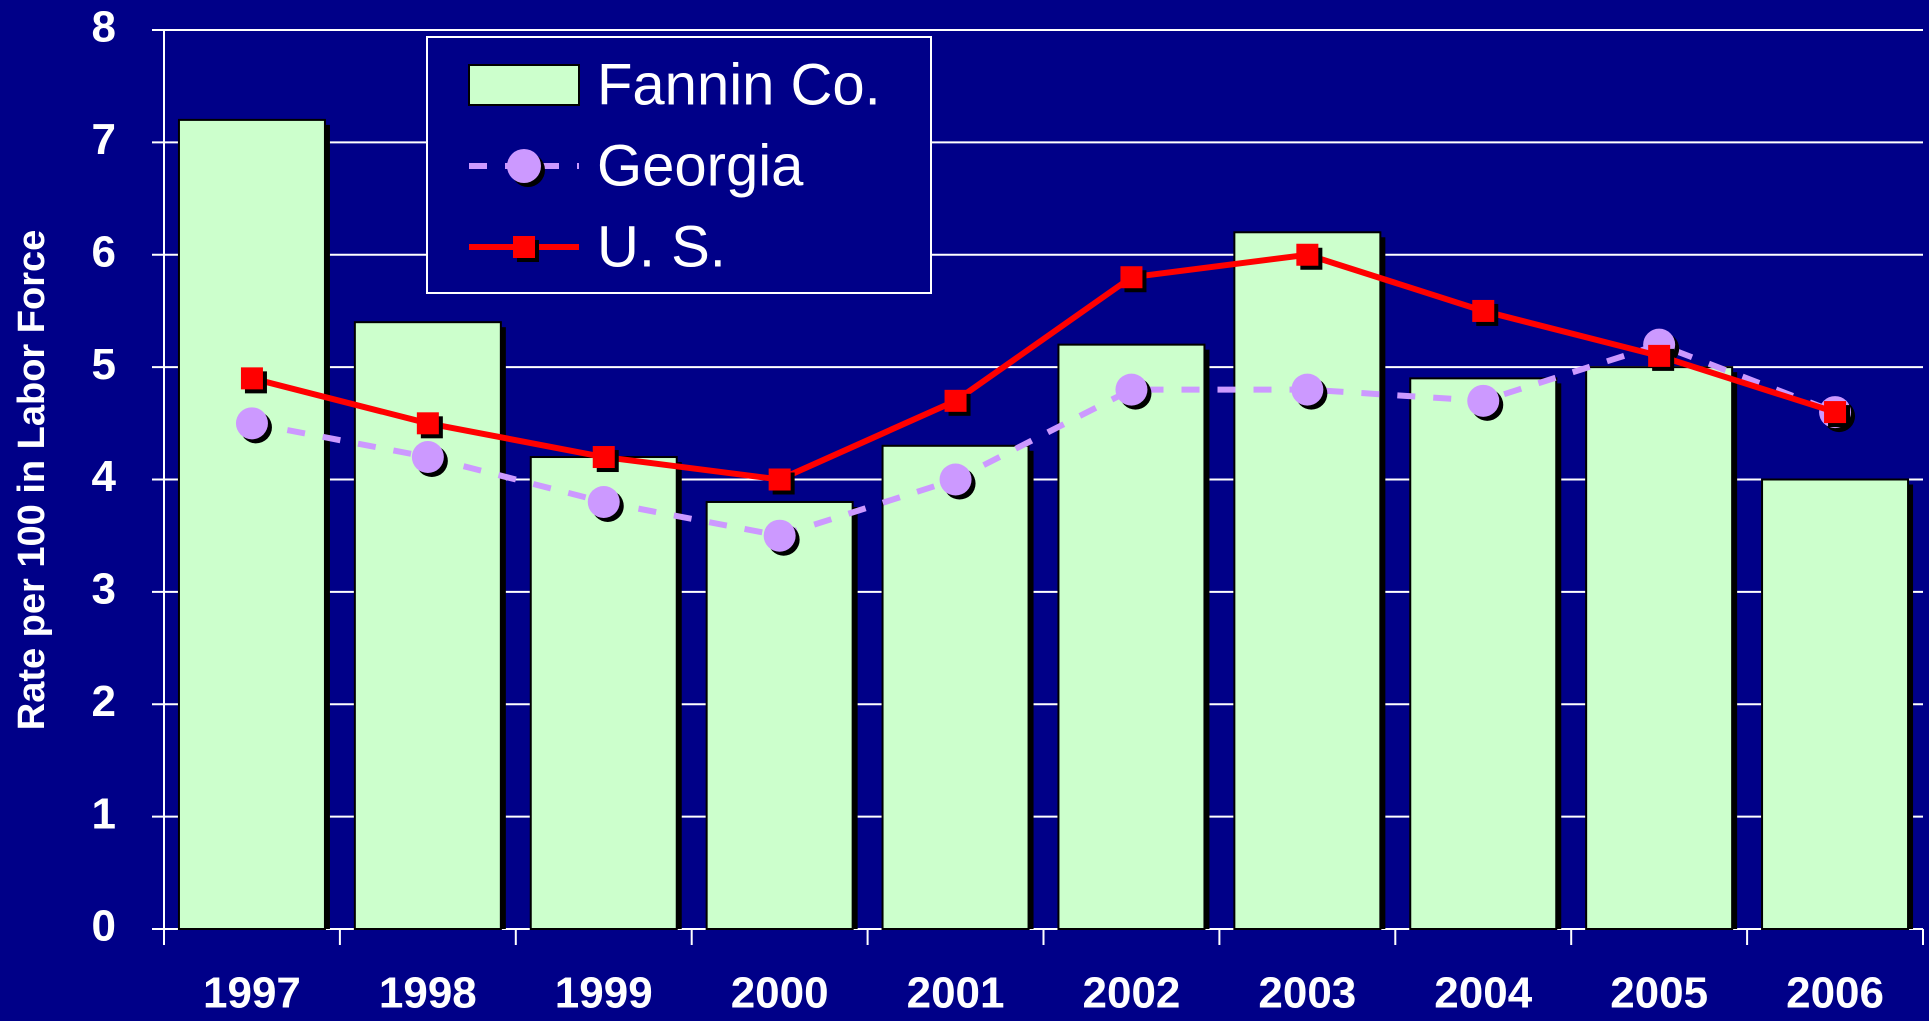 The width and height of the screenshot is (1929, 1021). What do you see at coordinates (104, 476) in the screenshot?
I see `y-tick-label: 4` at bounding box center [104, 476].